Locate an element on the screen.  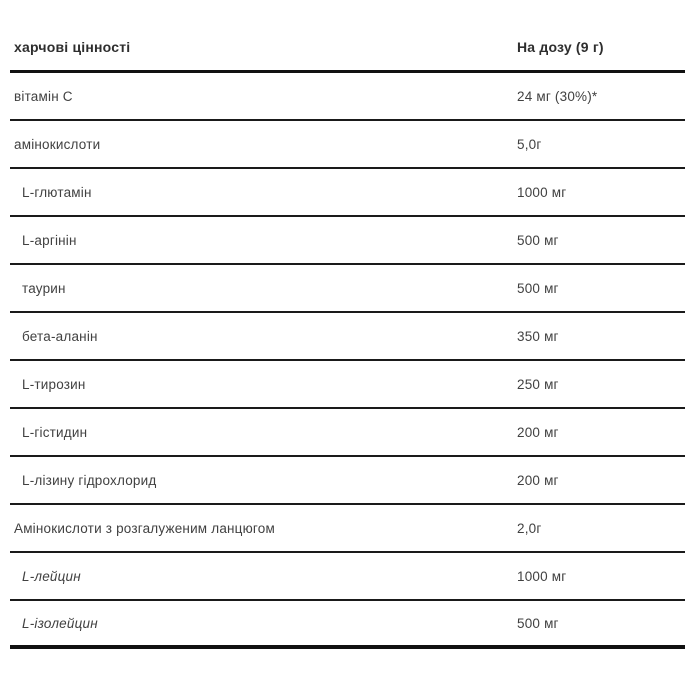
row-value: 250 мг is located at coordinates (538, 384).